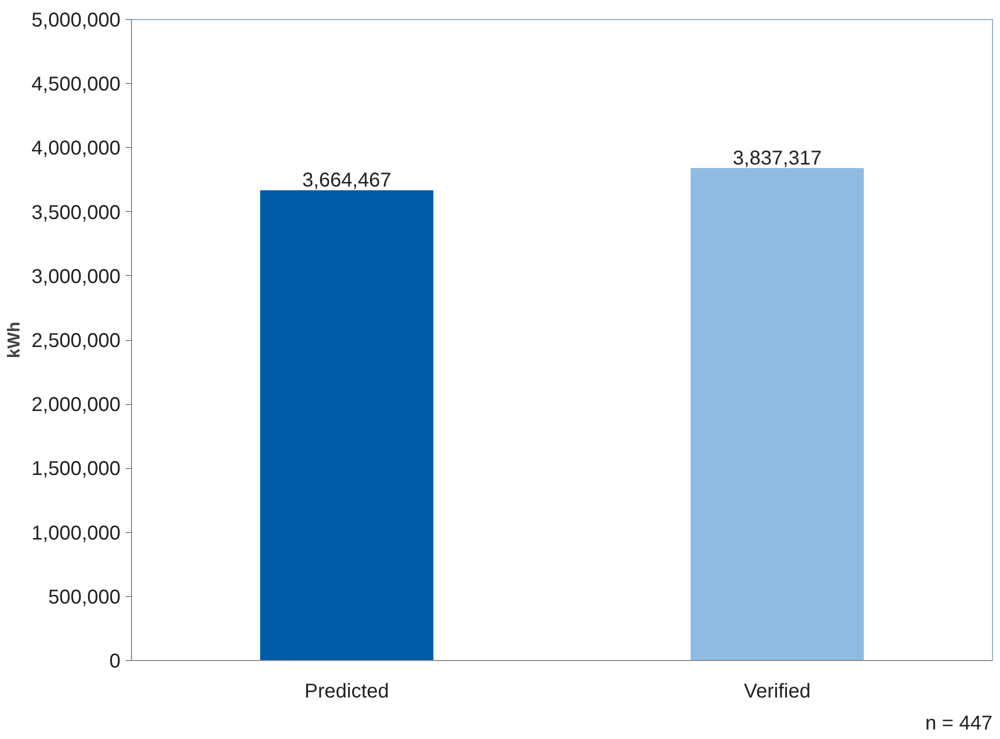 This screenshot has height=739, width=1000. I want to click on y-tick-label: 500,000, so click(84, 597).